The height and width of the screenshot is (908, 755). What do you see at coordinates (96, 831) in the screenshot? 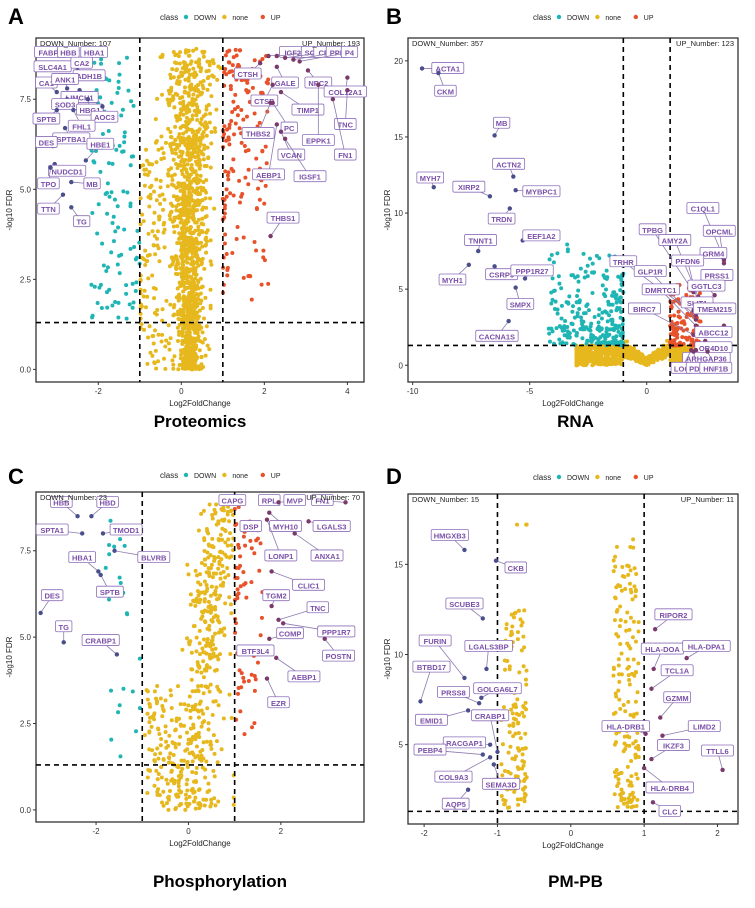
I see `x-tick-label: -2` at bounding box center [96, 831].